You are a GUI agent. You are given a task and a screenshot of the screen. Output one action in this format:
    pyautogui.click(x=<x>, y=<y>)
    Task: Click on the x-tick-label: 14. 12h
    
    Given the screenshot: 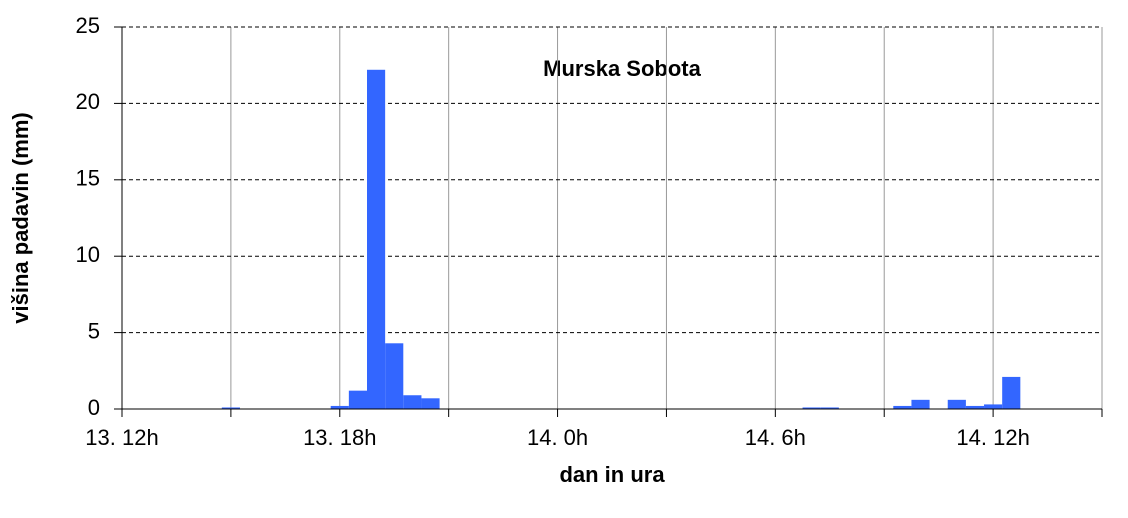 What is the action you would take?
    pyautogui.click(x=992, y=437)
    